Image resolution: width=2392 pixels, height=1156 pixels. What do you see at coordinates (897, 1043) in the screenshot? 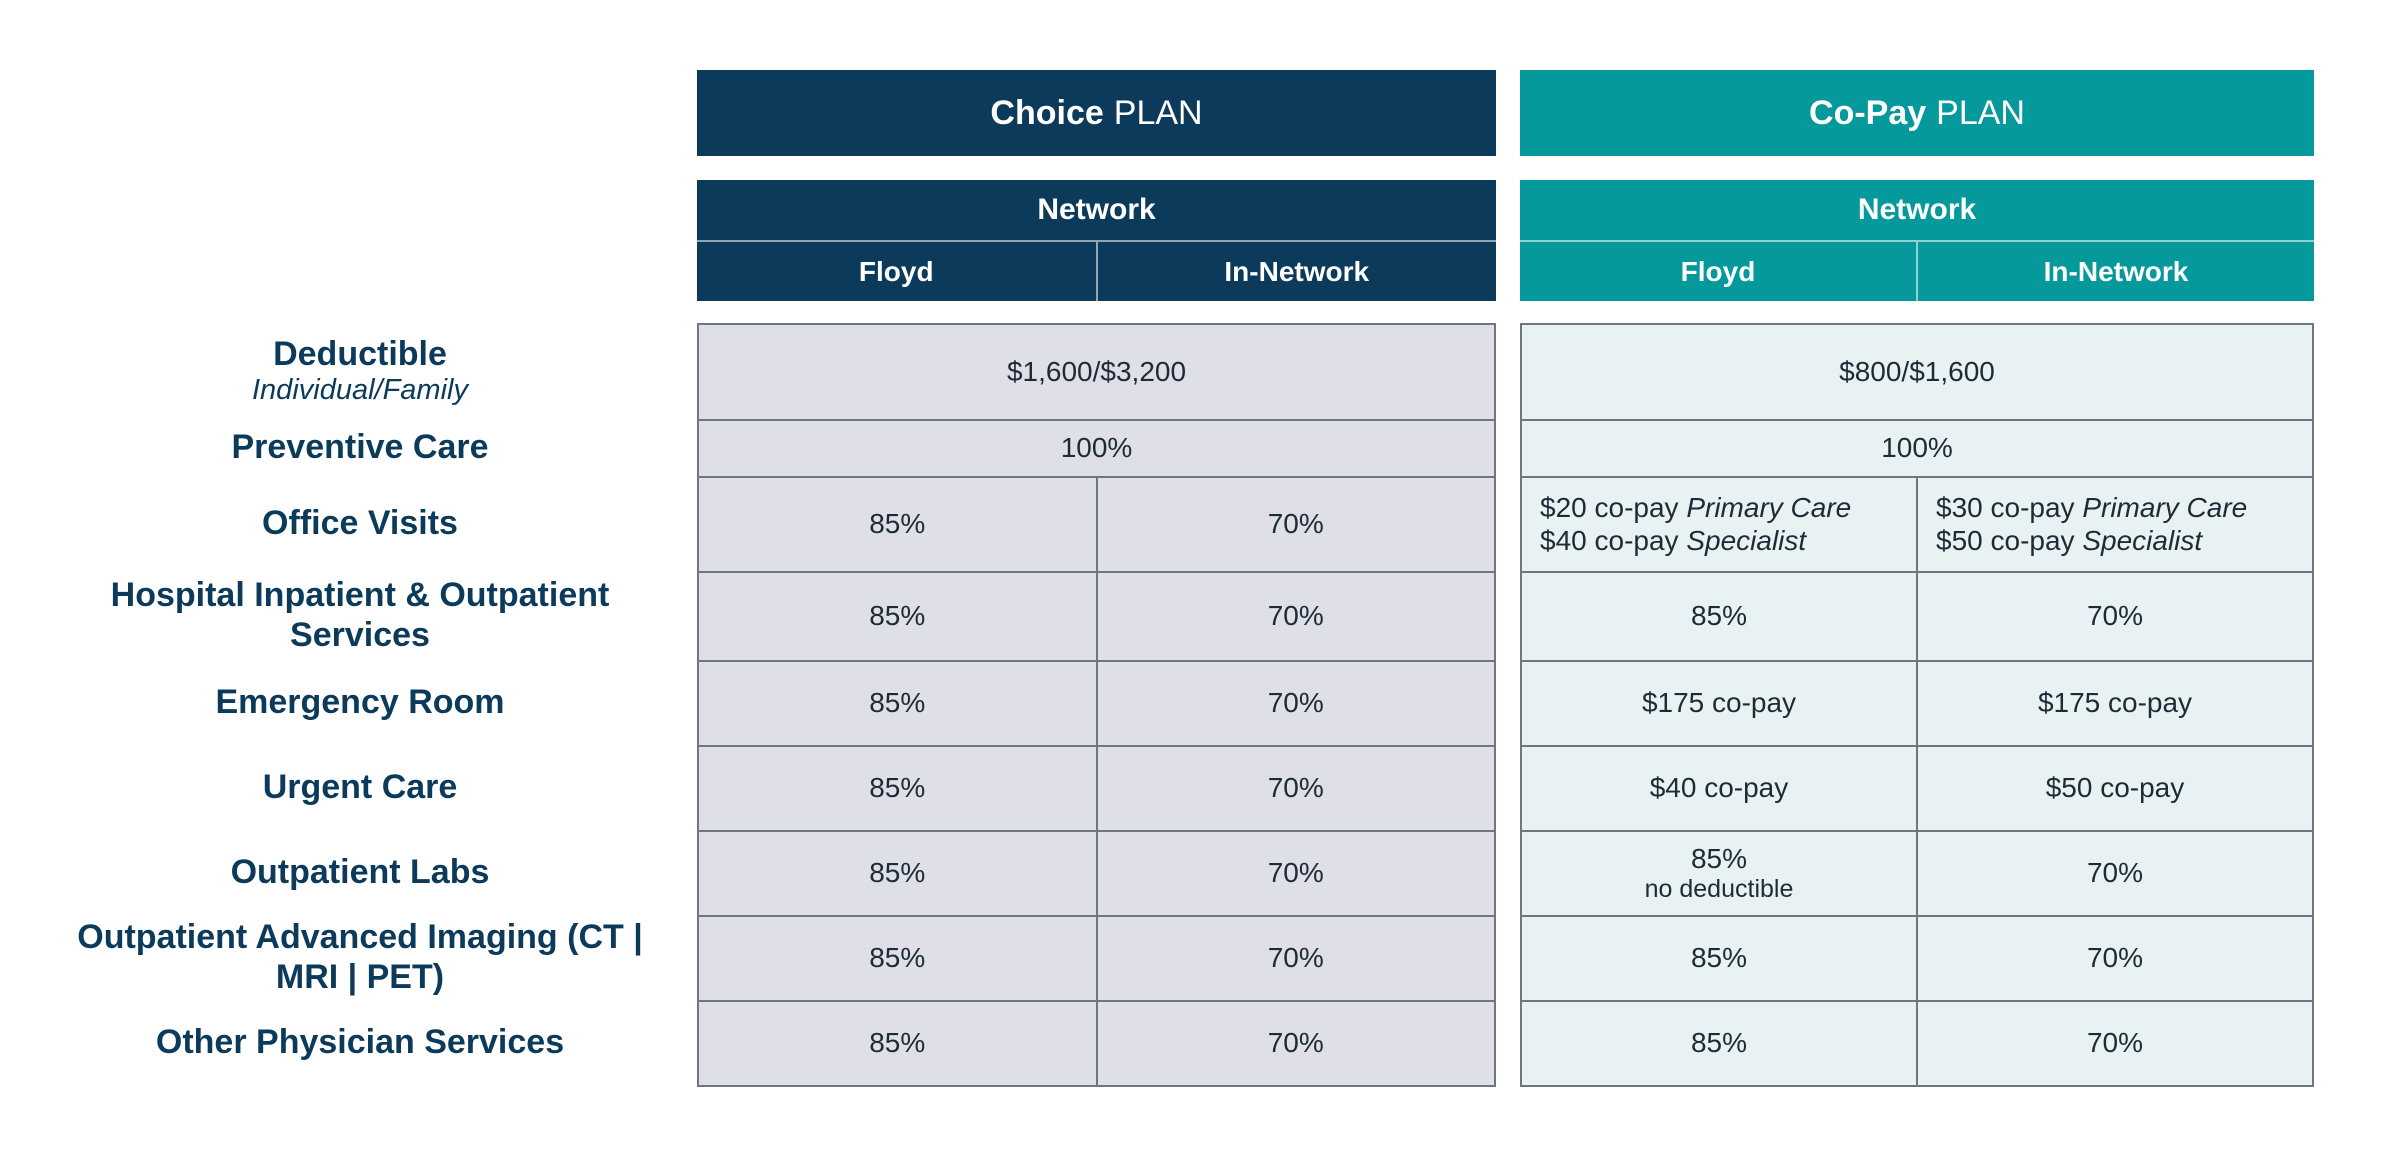
I see `choice-other-floyd: 85%` at bounding box center [897, 1043].